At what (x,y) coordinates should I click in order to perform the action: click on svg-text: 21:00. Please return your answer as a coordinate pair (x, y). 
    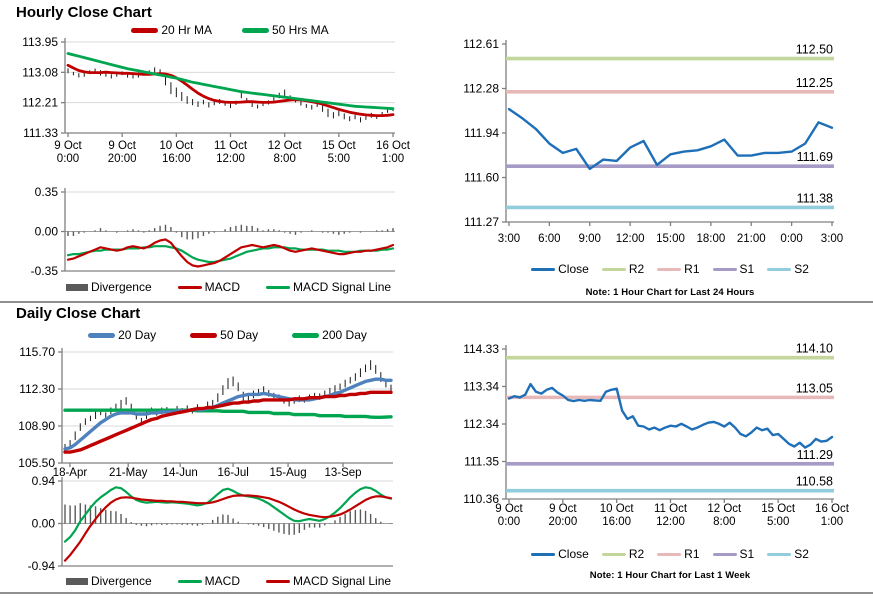
    Looking at the image, I should click on (751, 239).